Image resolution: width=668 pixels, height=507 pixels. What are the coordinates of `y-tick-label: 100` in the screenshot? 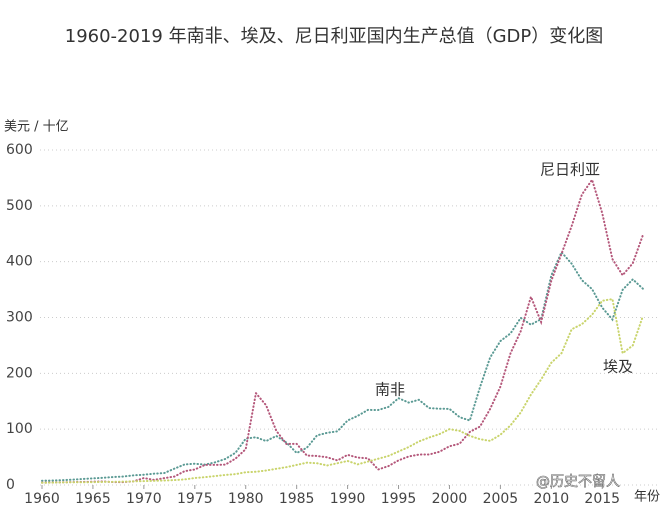 It's located at (19, 429).